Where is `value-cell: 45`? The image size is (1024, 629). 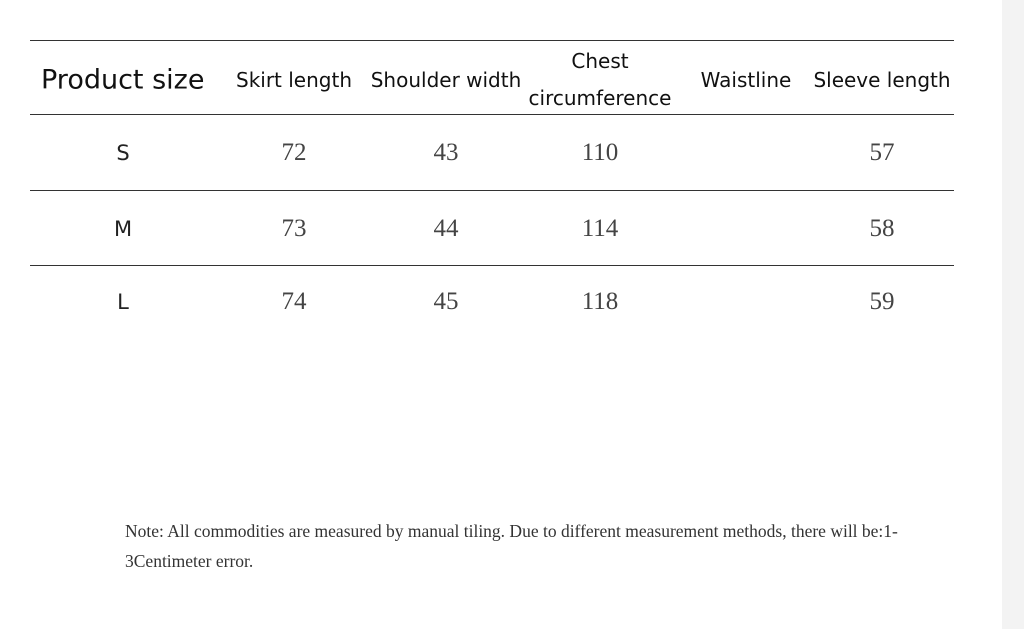 value-cell: 45 is located at coordinates (446, 301).